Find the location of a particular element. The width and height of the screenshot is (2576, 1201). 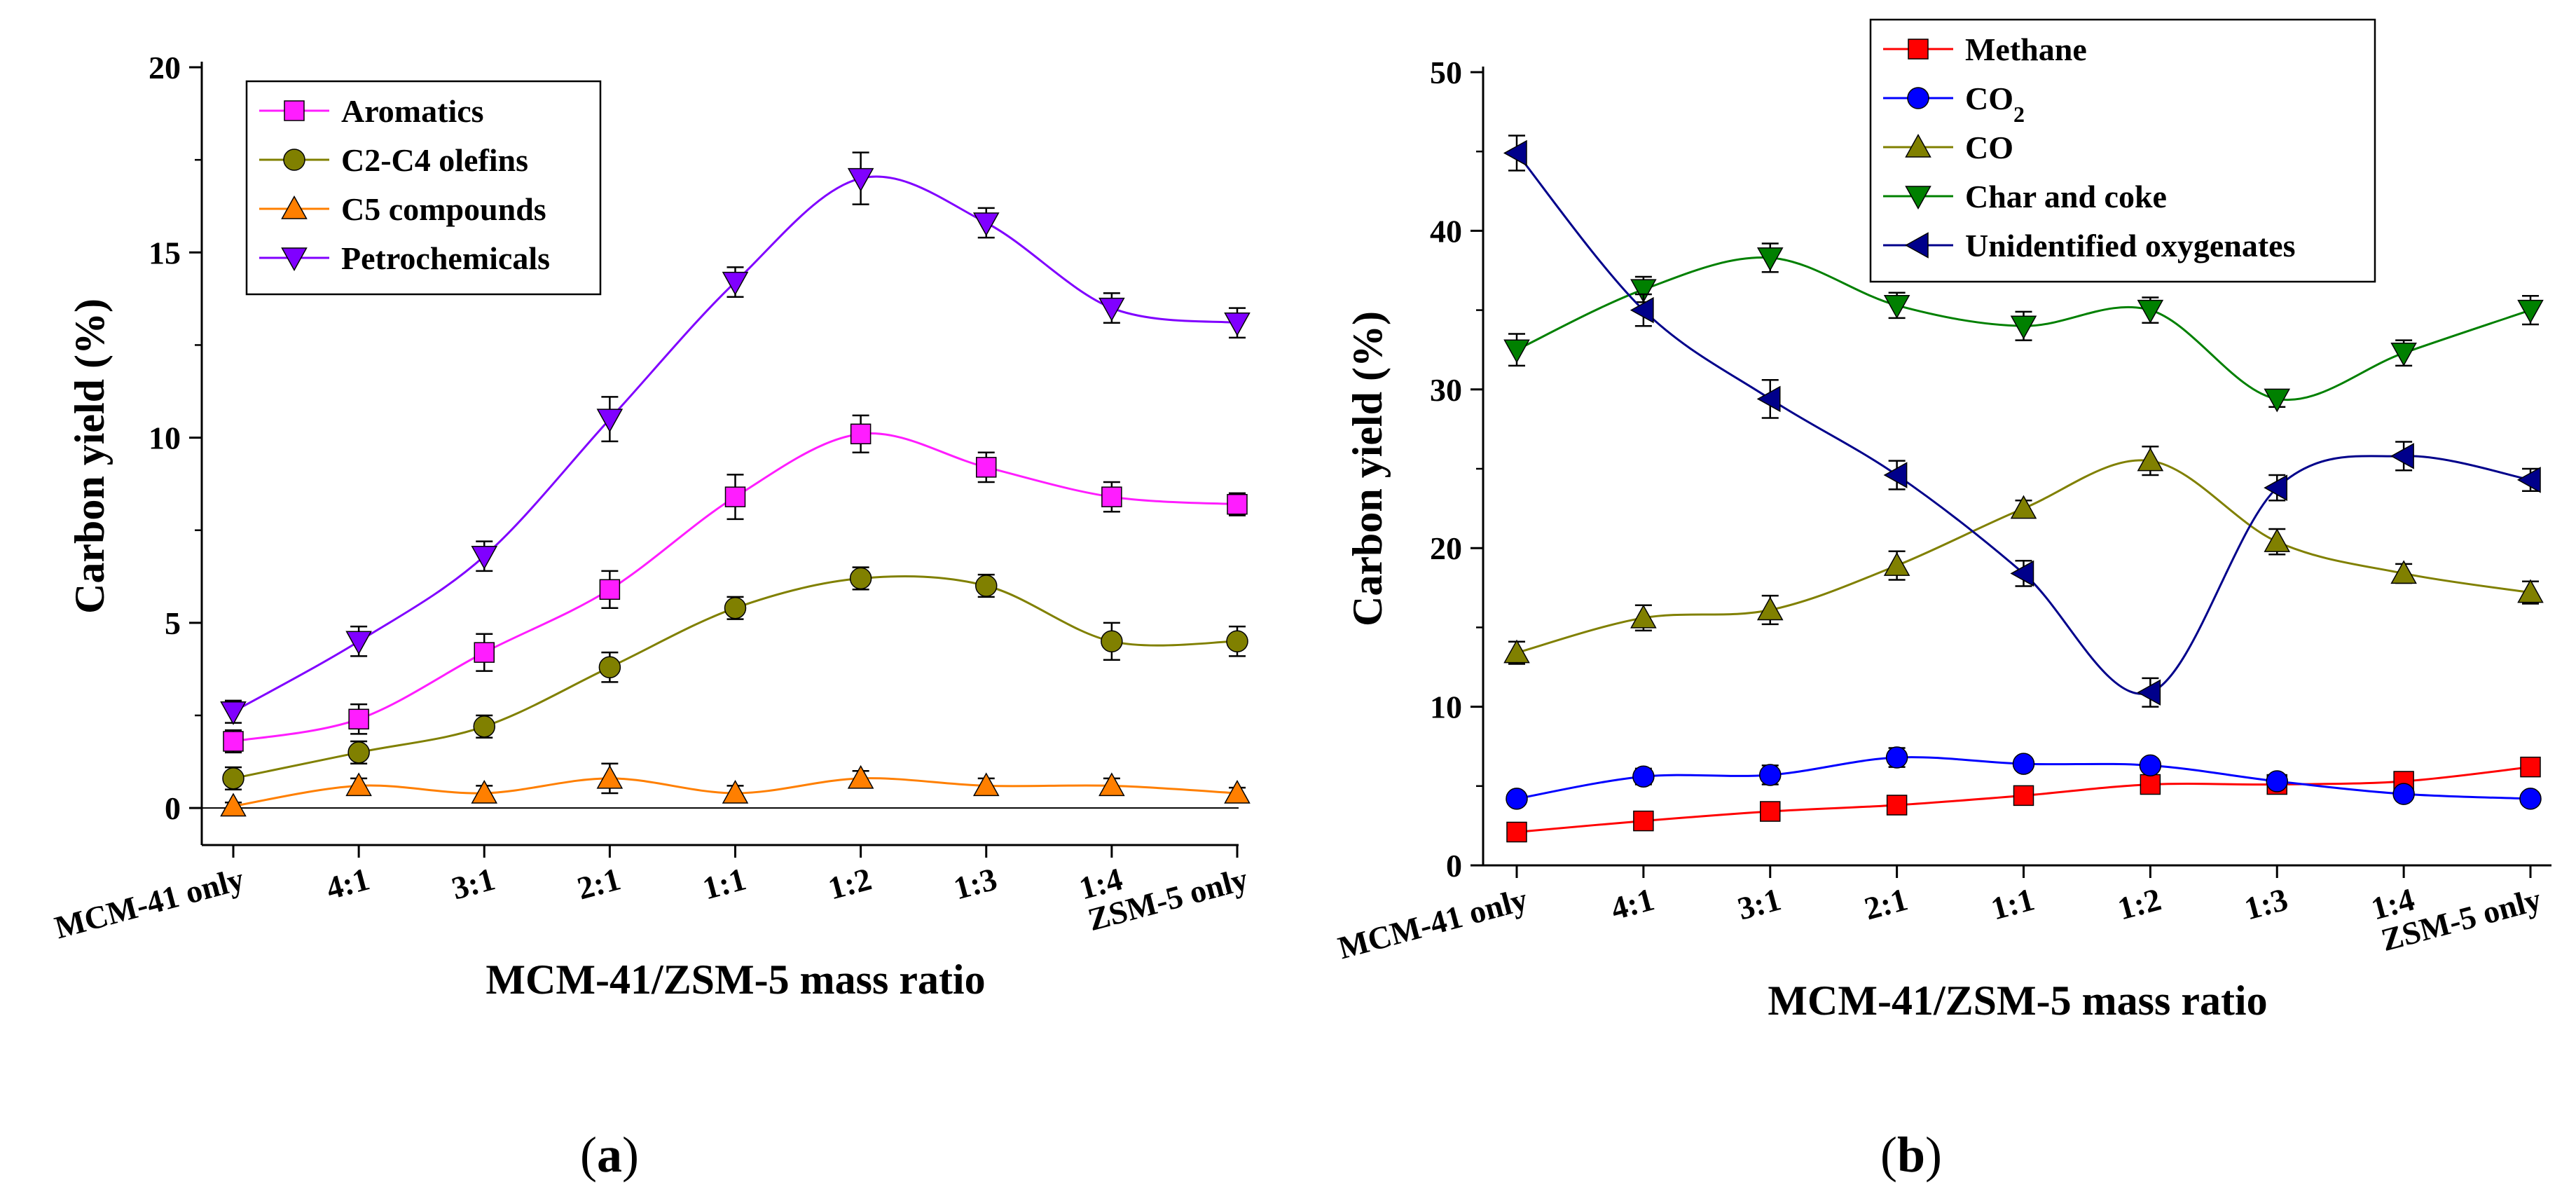

legend-item-aromatics: Aromatics is located at coordinates (371, 111).